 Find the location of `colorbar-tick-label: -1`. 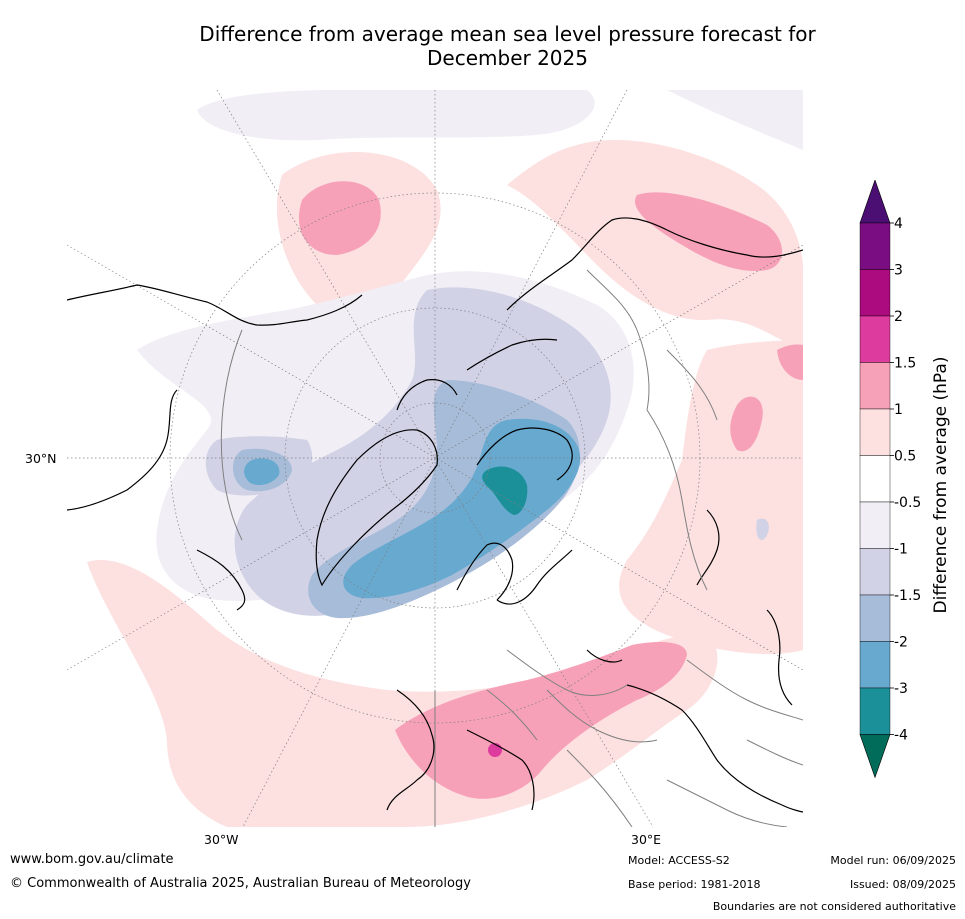

colorbar-tick-label: -1 is located at coordinates (901, 550).